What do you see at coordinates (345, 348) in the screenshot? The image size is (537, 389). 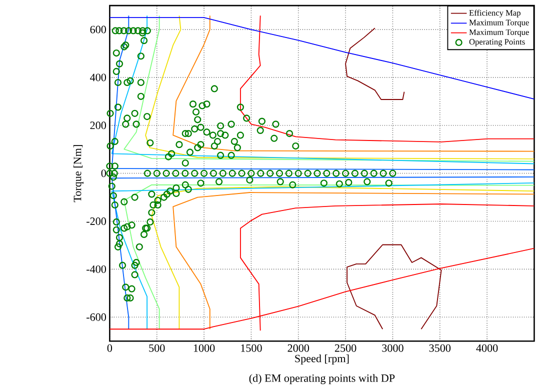 I see `x-tick-label: 2500` at bounding box center [345, 348].